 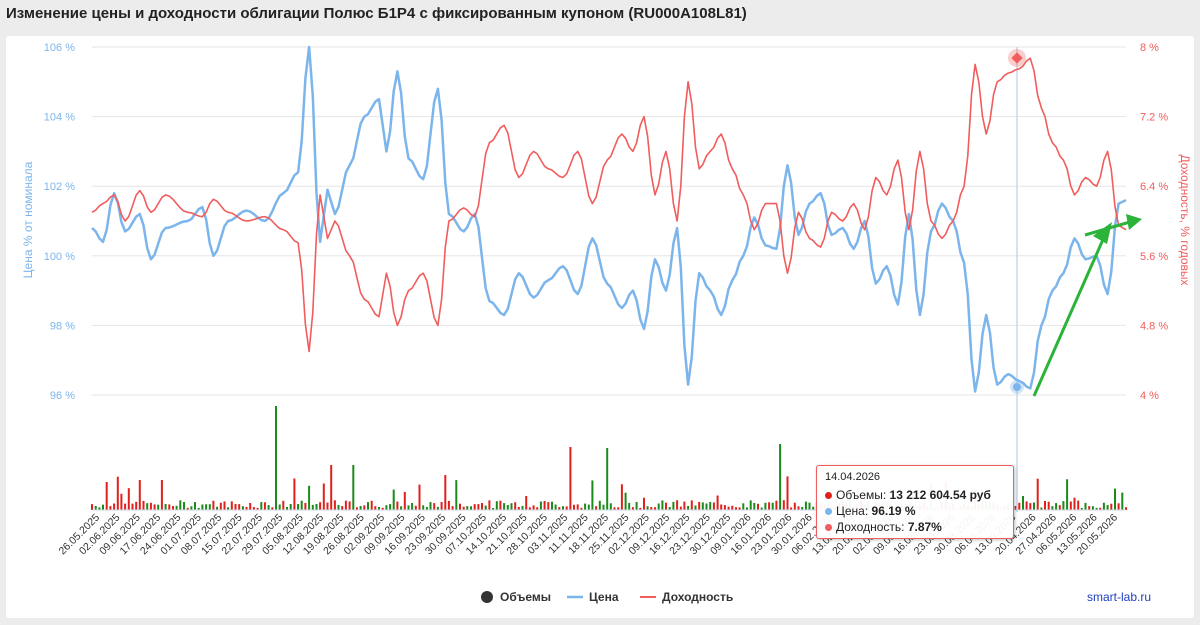 What do you see at coordinates (1185, 220) in the screenshot?
I see `y-right-axis-title: Доходность, % годовых` at bounding box center [1185, 220].